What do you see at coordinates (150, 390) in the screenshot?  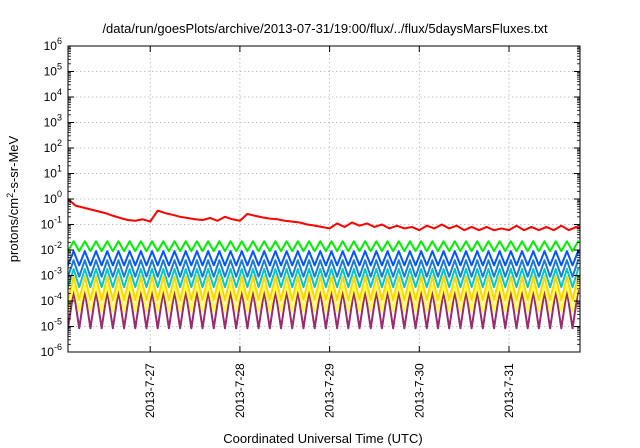 I see `x-tick-label: 2013-7-27` at bounding box center [150, 390].